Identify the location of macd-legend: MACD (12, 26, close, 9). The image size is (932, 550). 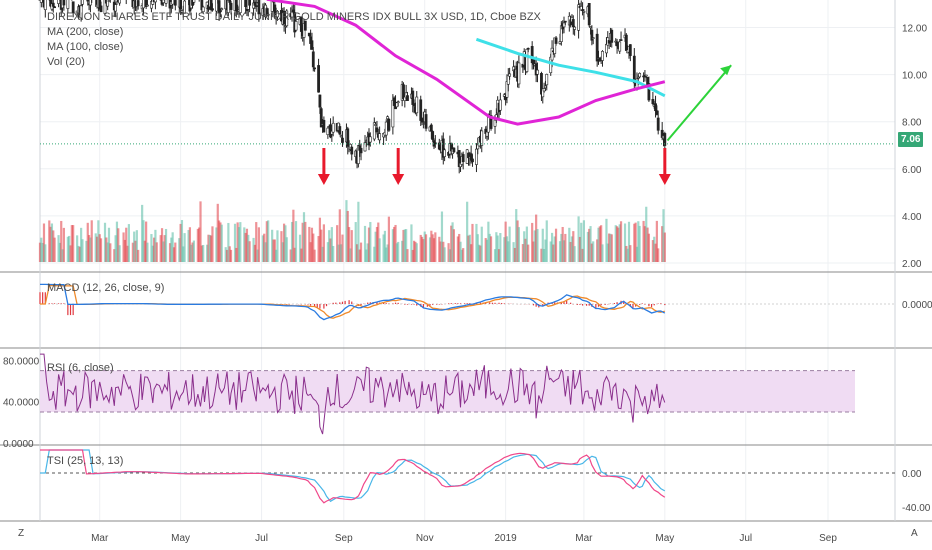
(106, 288).